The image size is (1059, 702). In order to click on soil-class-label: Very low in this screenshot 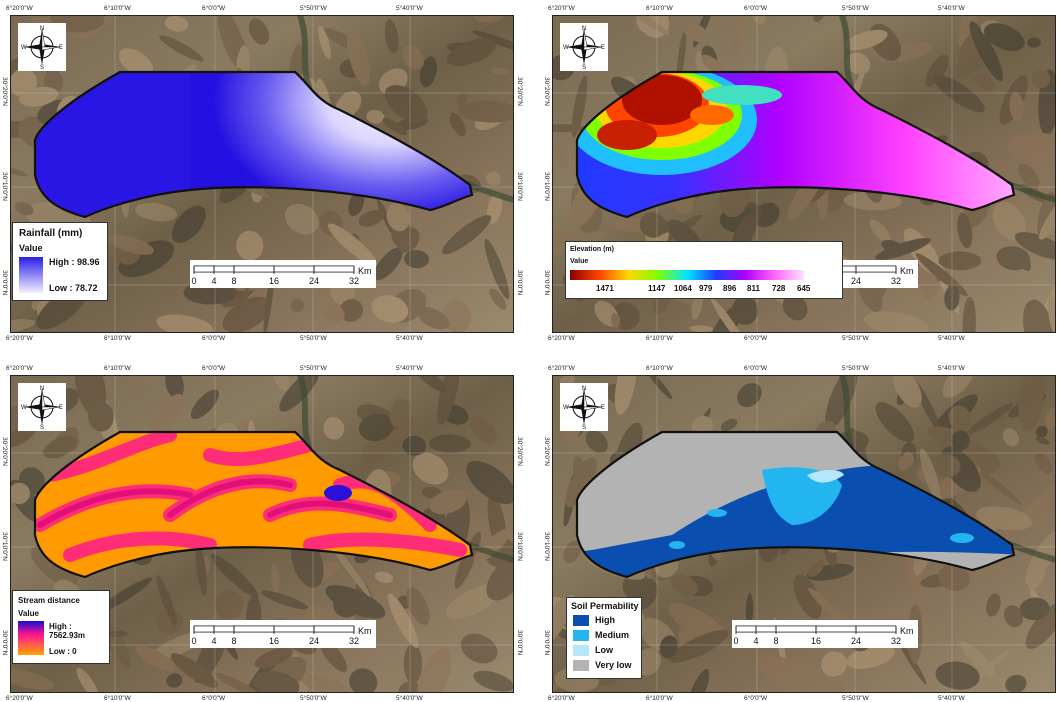, I will do `click(613, 665)`.